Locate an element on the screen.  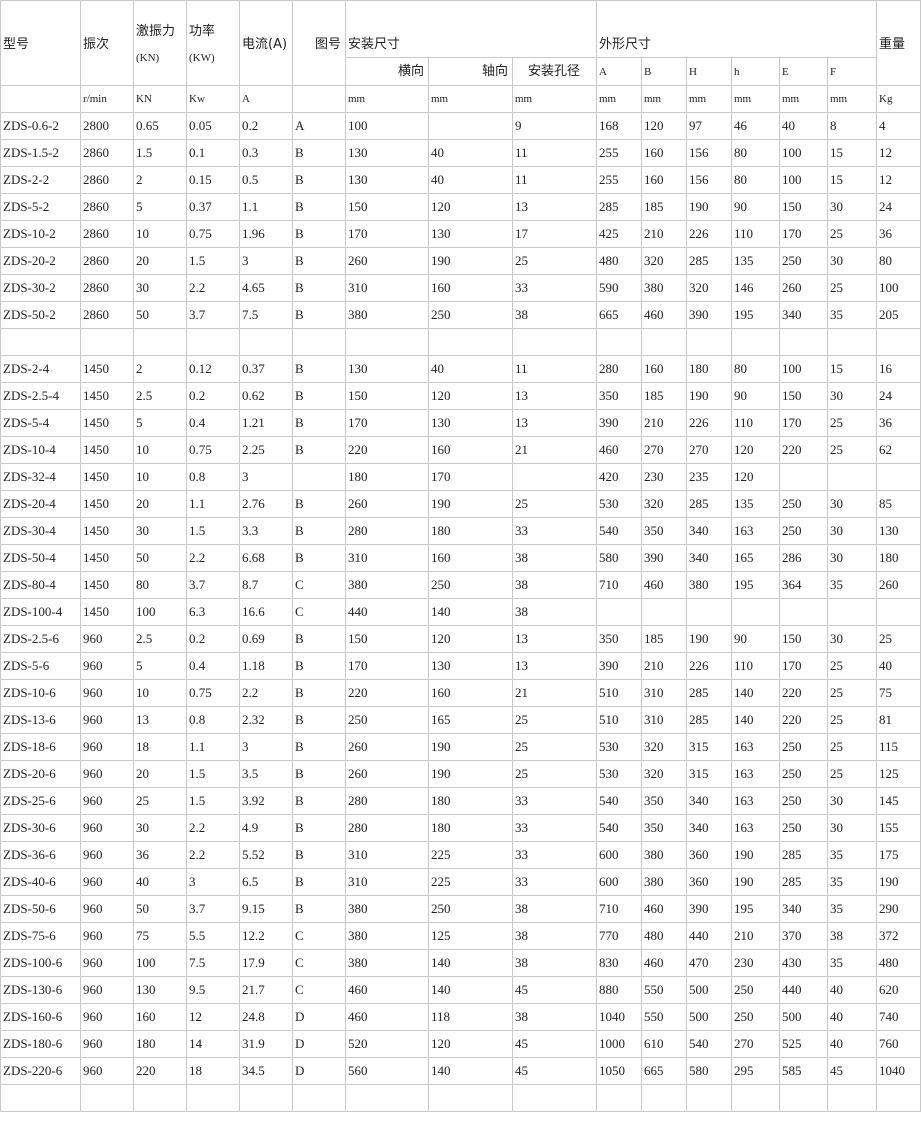
table-cell: 13 is located at coordinates (521, 665).